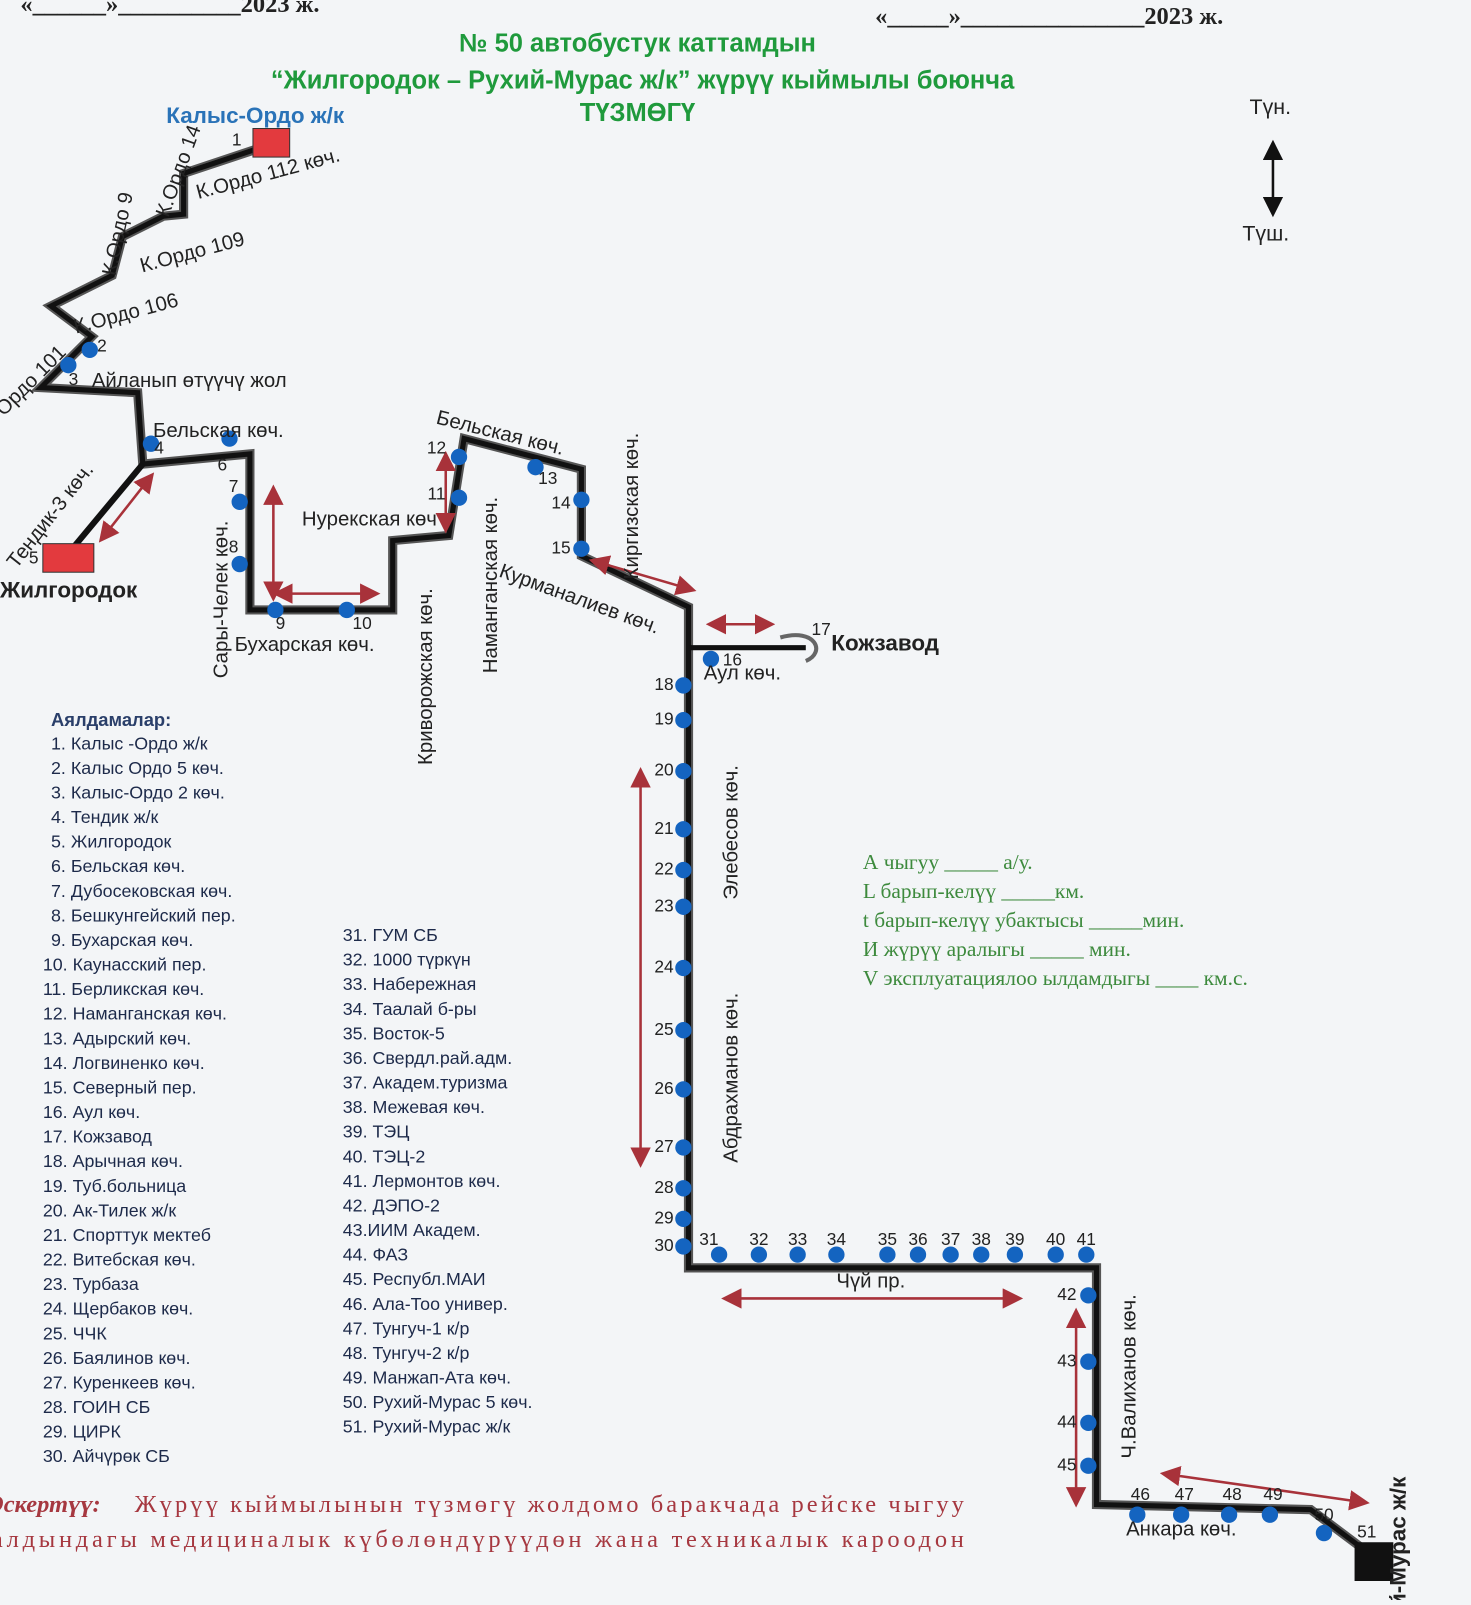  Describe the element at coordinates (114, 1186) in the screenshot. I see `legend-item: 19. Туб.больница` at that location.